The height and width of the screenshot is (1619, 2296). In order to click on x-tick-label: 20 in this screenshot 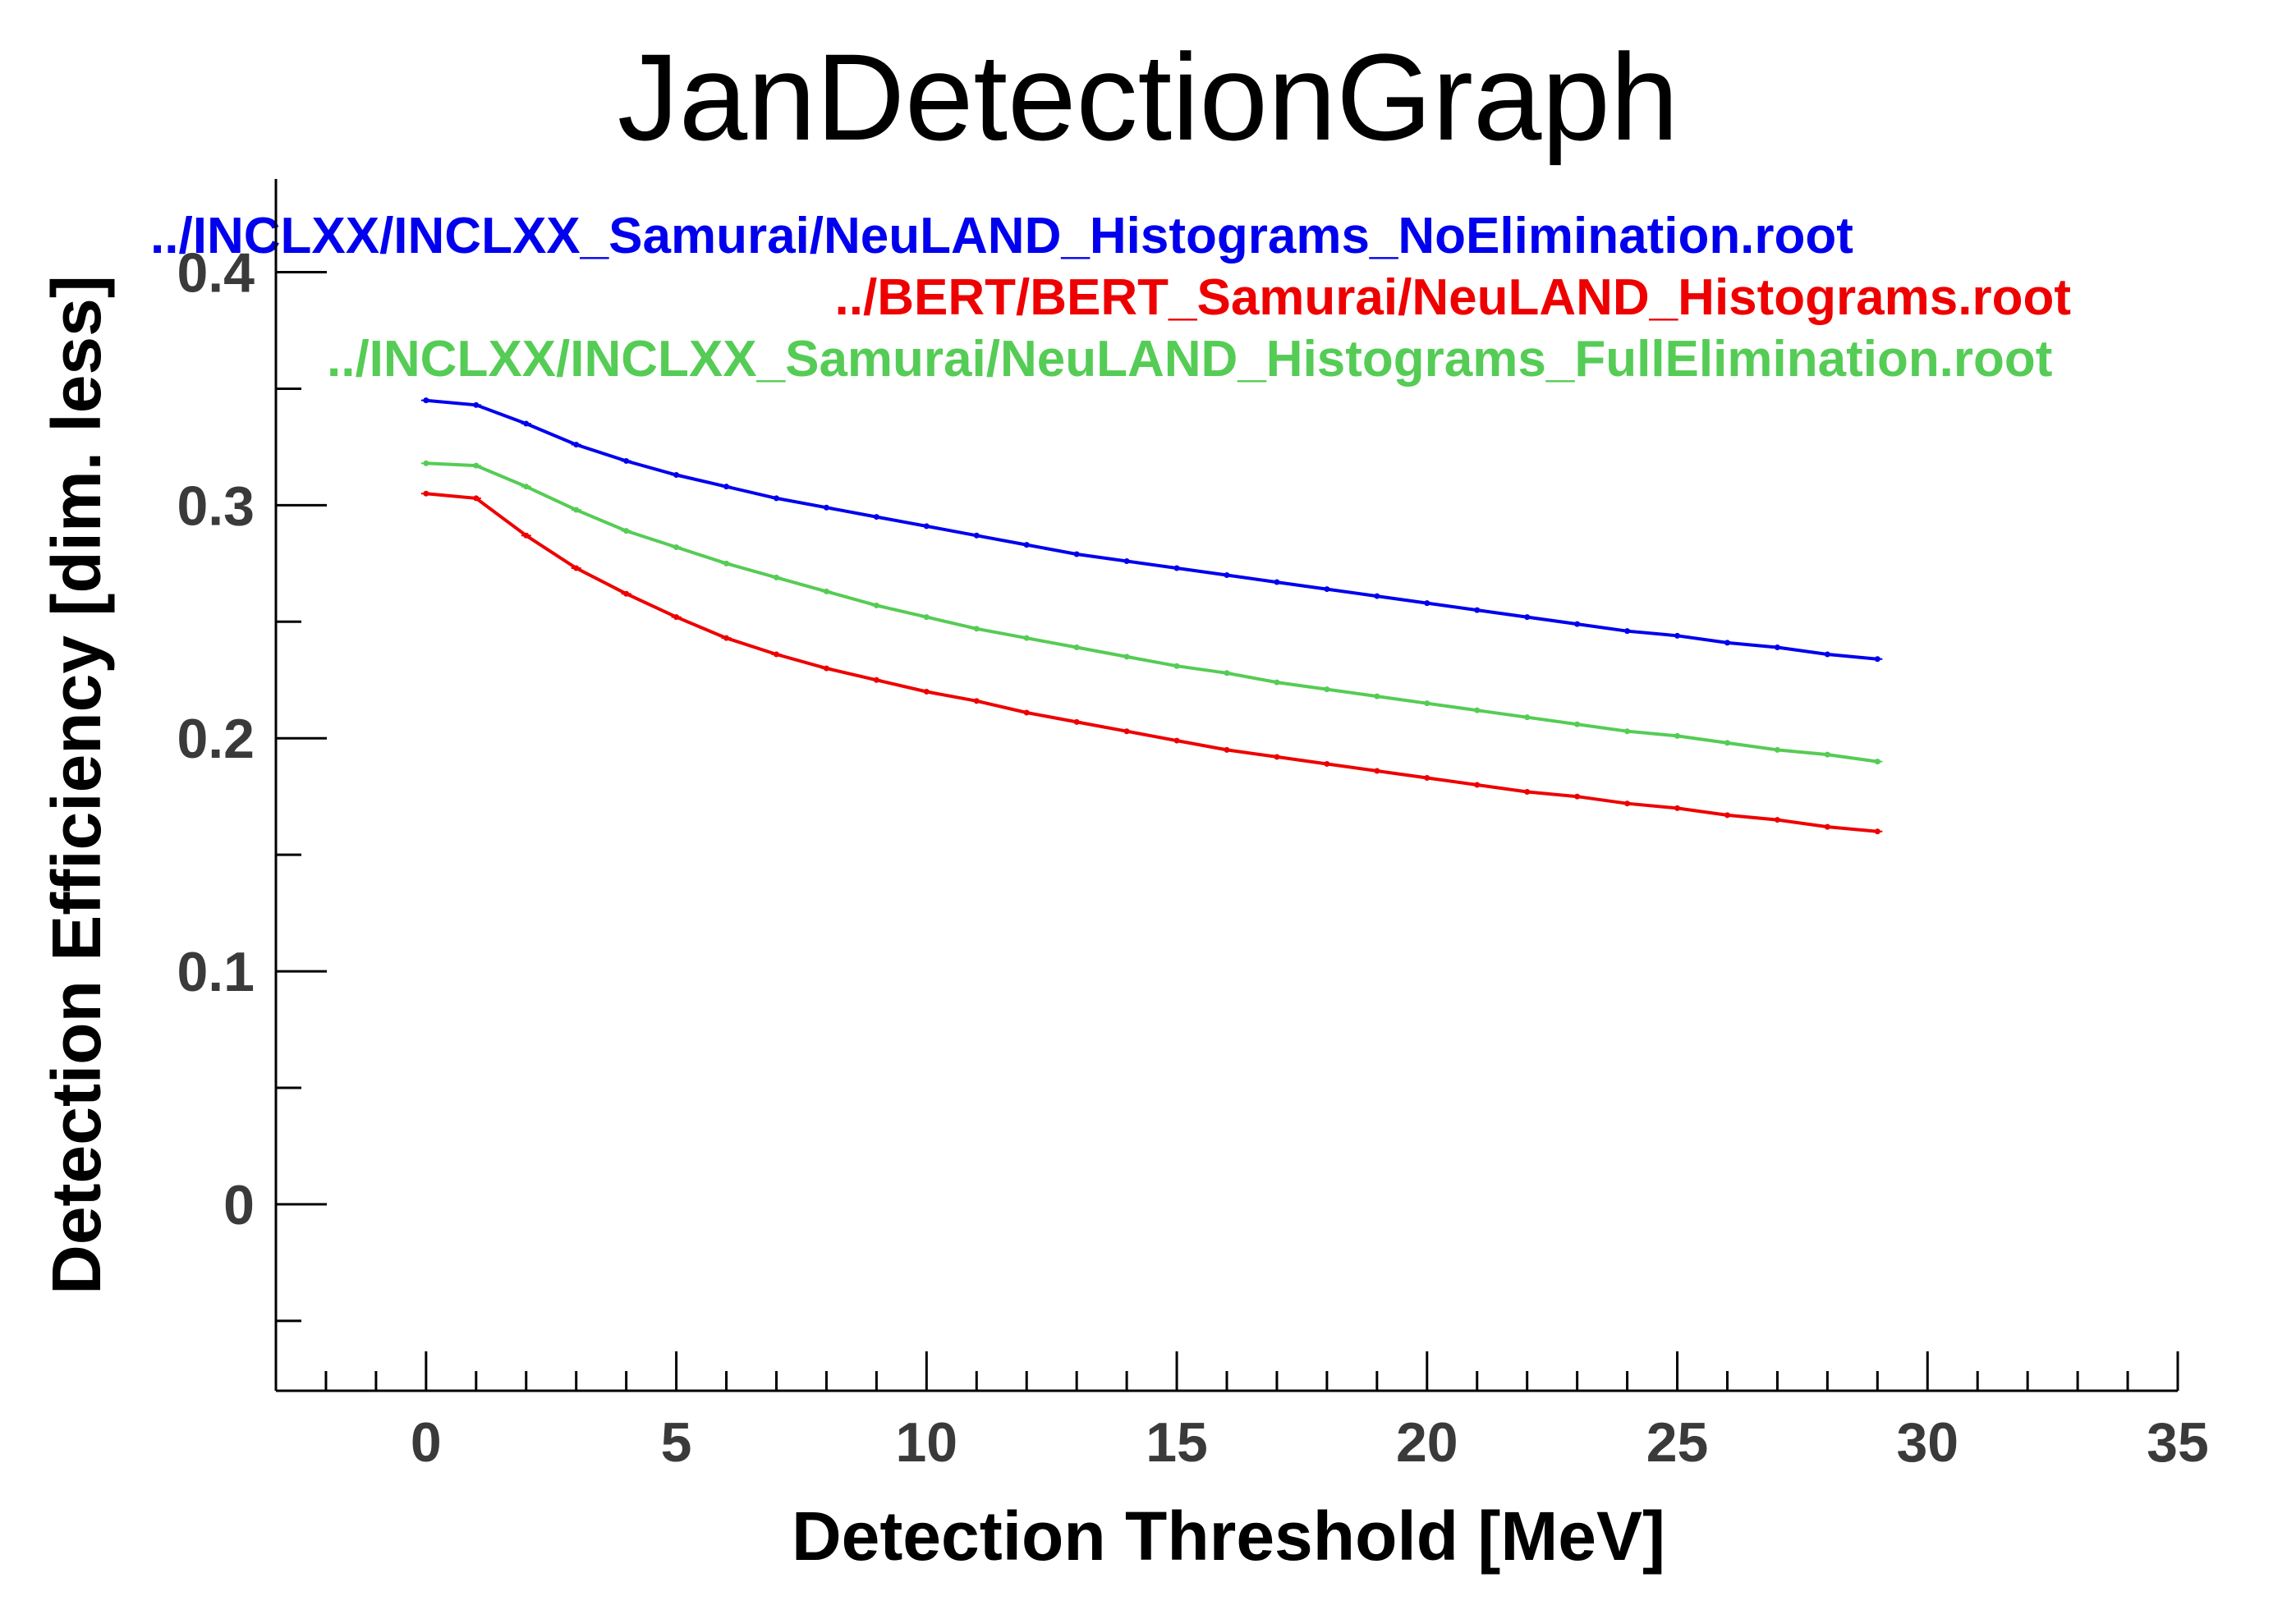, I will do `click(1427, 1442)`.